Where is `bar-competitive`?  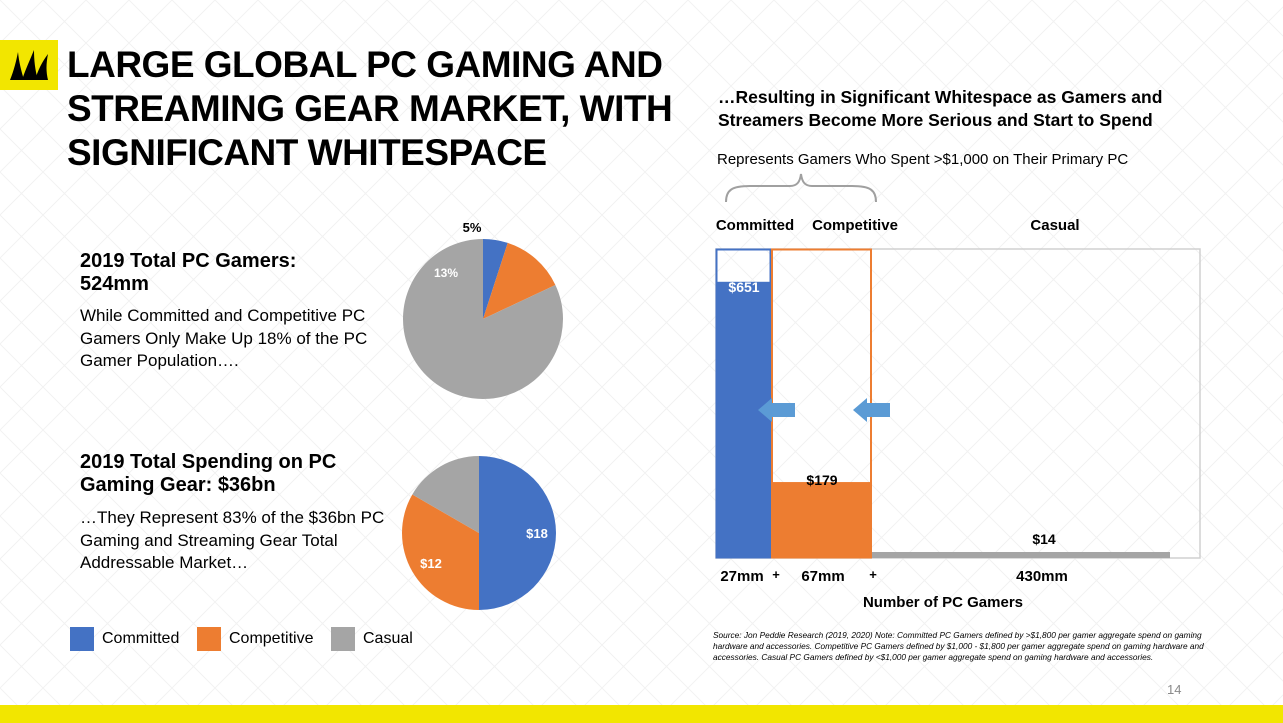 bar-competitive is located at coordinates (821, 520).